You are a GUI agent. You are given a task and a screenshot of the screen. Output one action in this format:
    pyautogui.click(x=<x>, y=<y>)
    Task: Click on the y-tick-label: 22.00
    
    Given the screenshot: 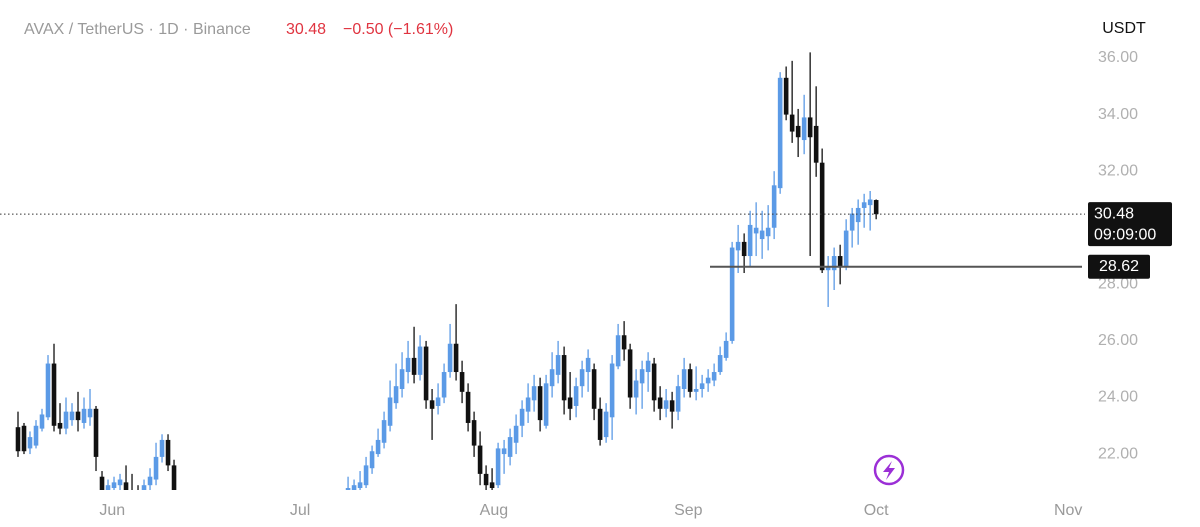 What is the action you would take?
    pyautogui.click(x=1118, y=453)
    